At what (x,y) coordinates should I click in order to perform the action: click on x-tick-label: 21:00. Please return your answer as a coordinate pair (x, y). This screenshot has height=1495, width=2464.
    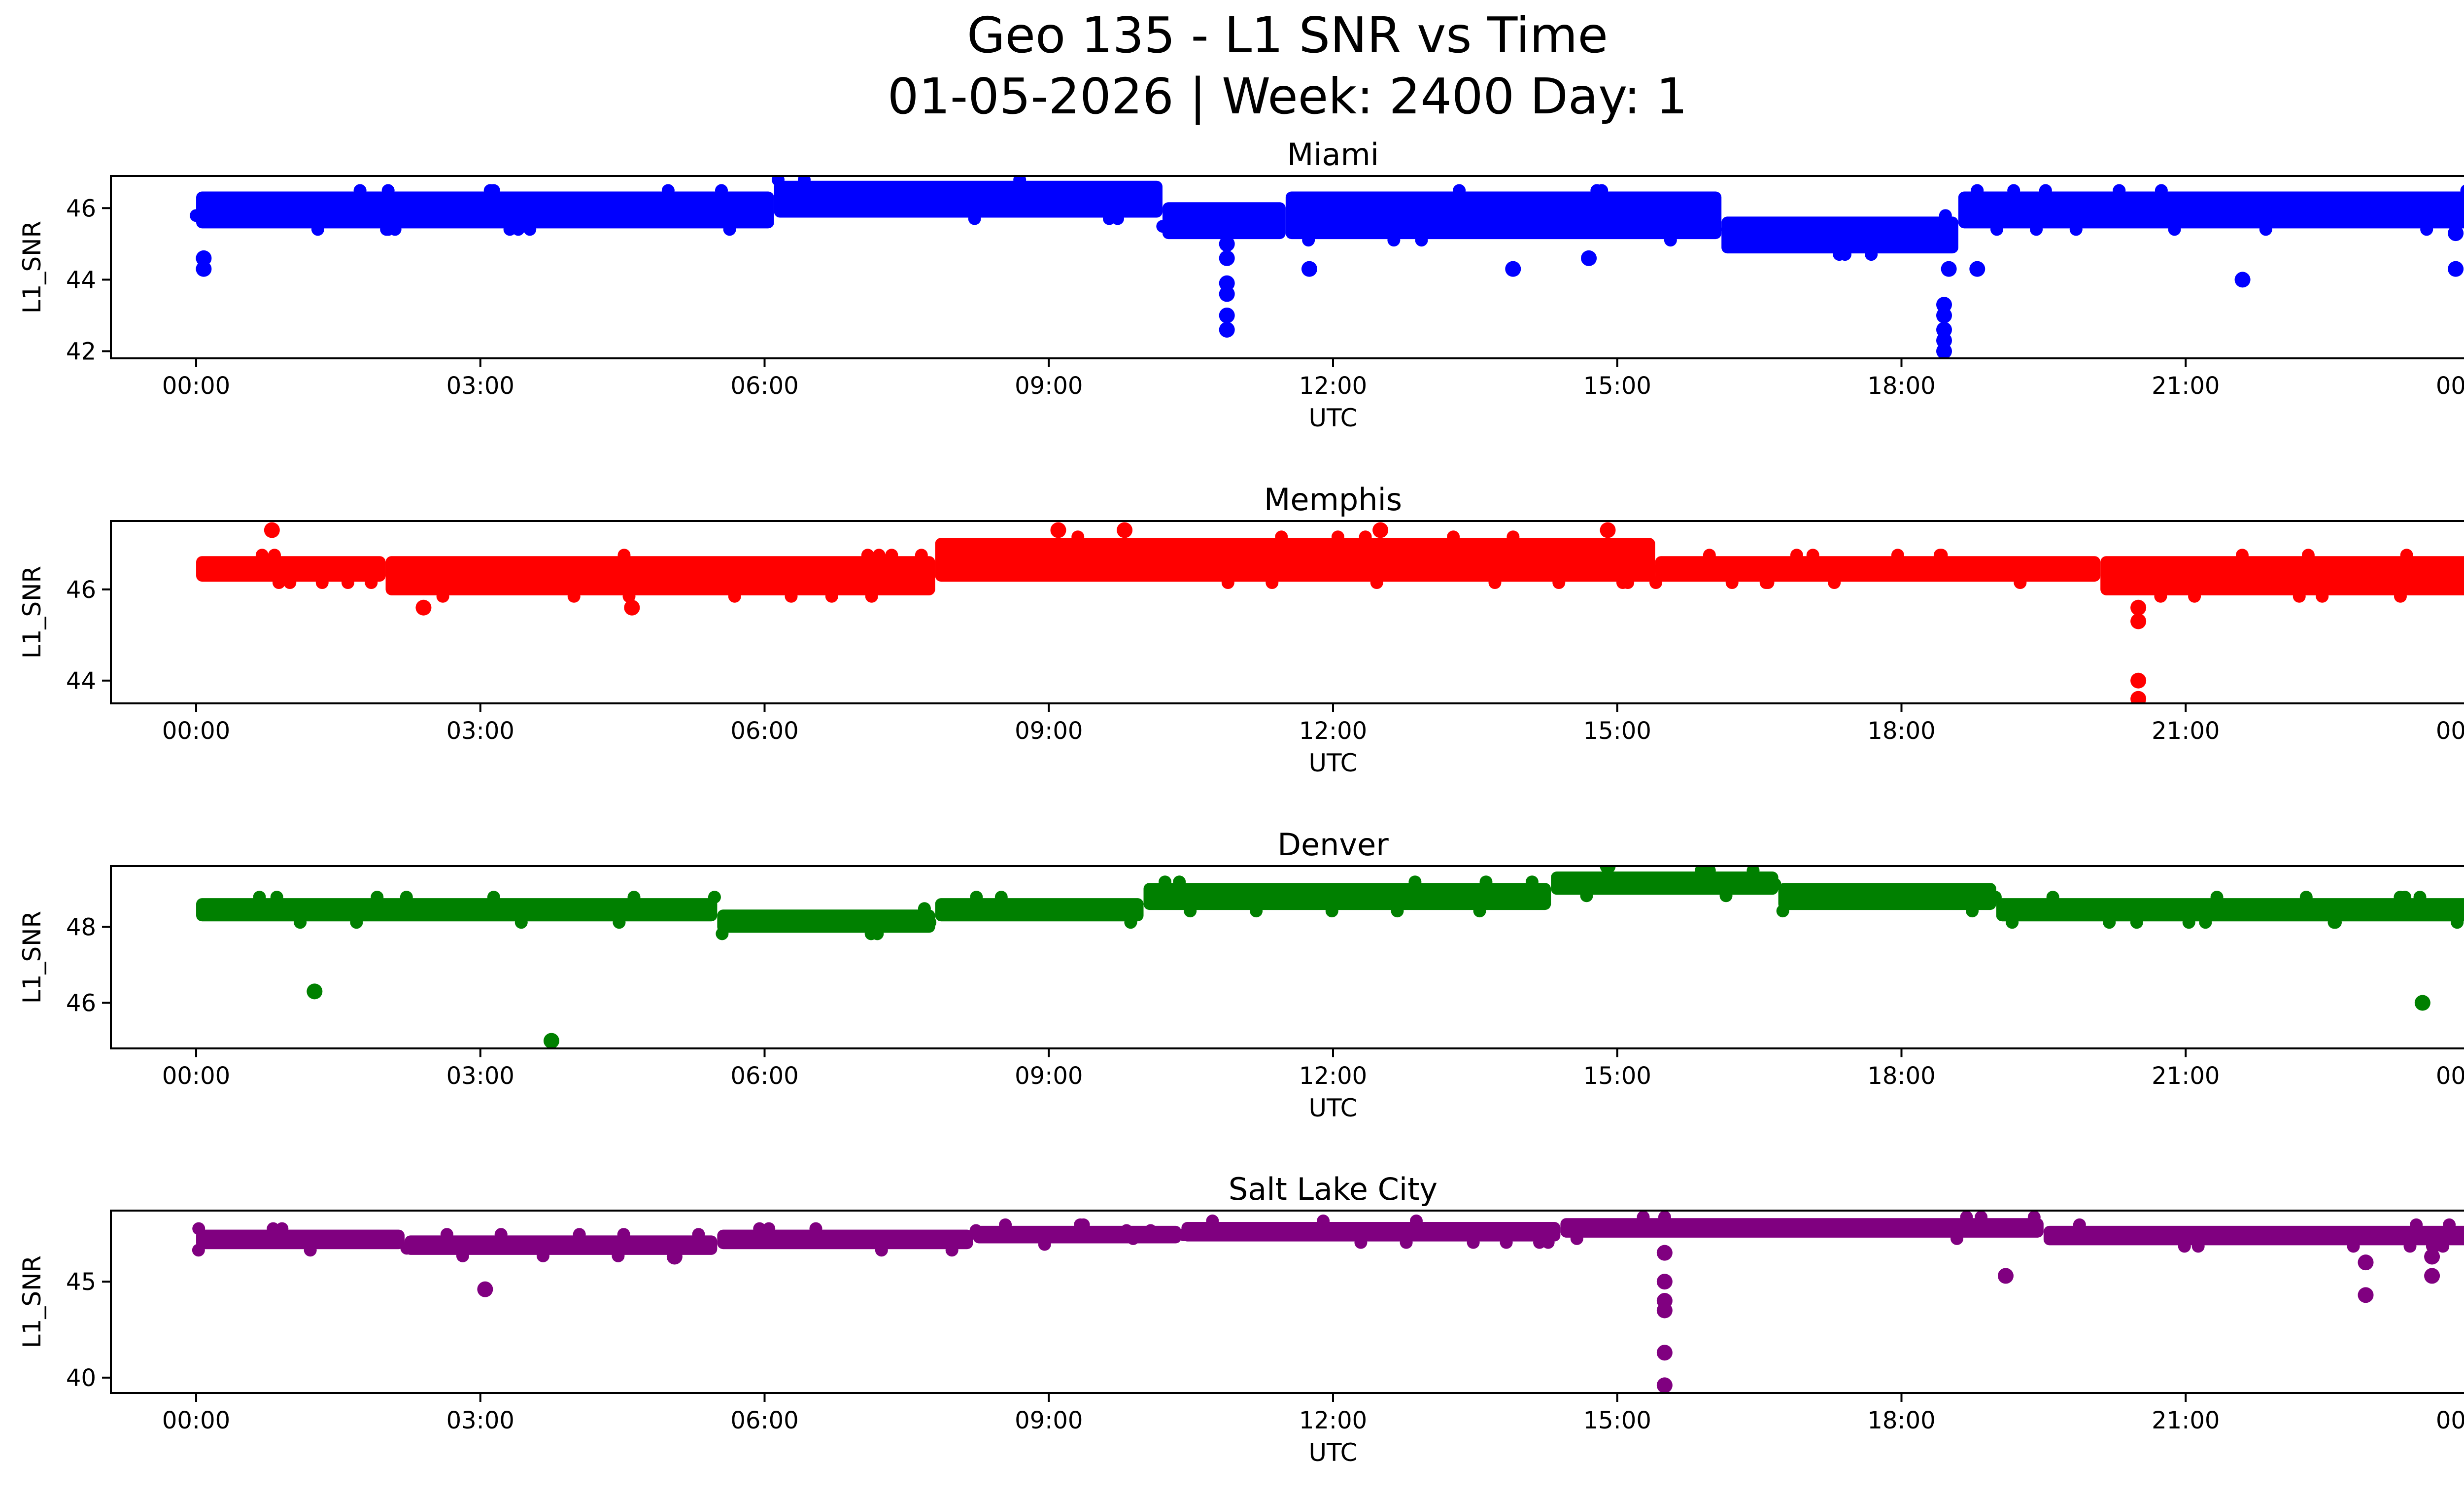
    Looking at the image, I should click on (2186, 1420).